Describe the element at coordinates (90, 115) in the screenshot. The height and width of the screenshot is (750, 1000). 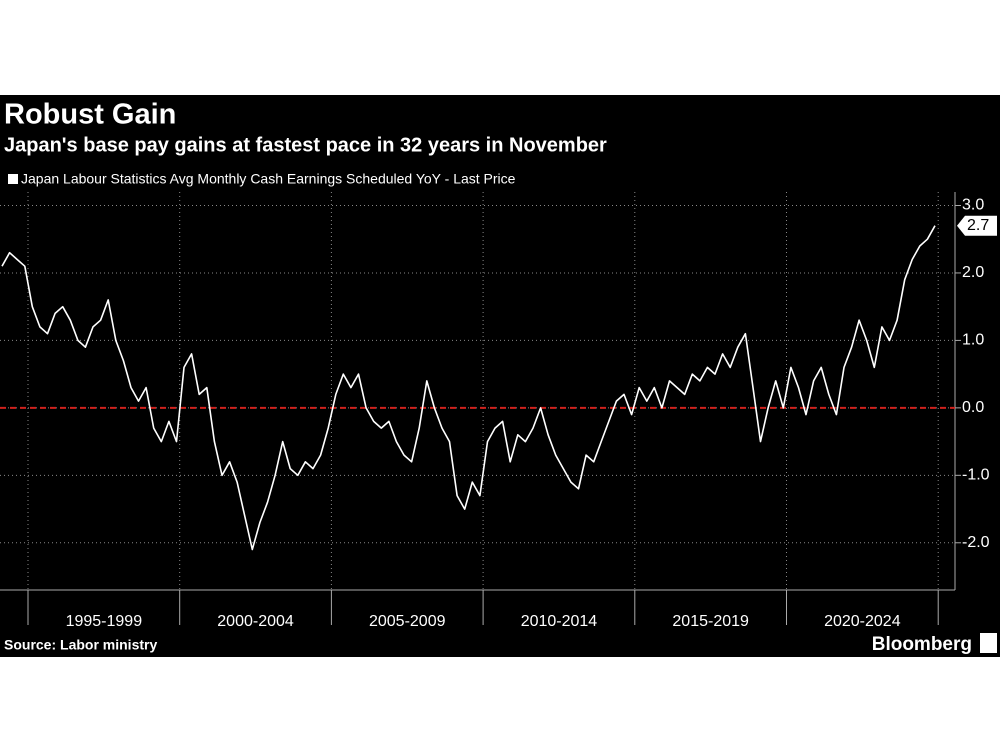
I see `chart-title: Robust Gain` at that location.